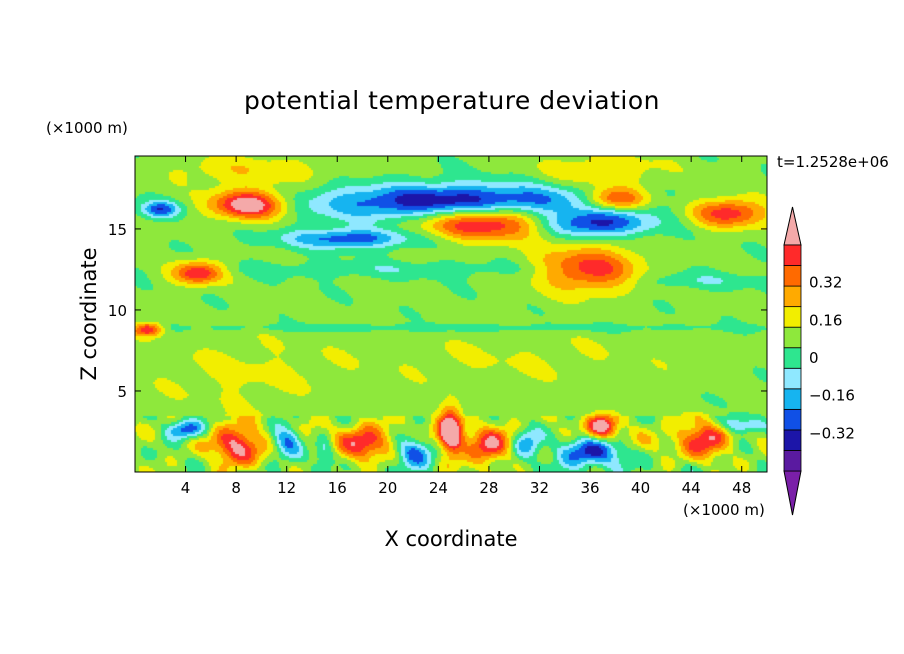 The height and width of the screenshot is (654, 904). Describe the element at coordinates (451, 539) in the screenshot. I see `x-axis-label: X coordinate` at that location.